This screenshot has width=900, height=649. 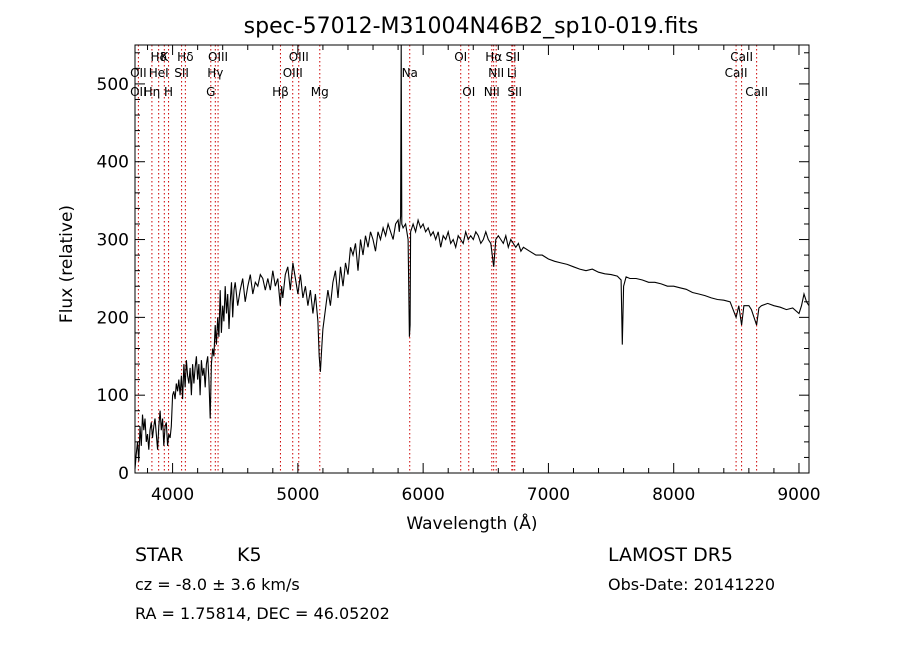 I want to click on spectral-line-label: Hη, so click(x=152, y=92).